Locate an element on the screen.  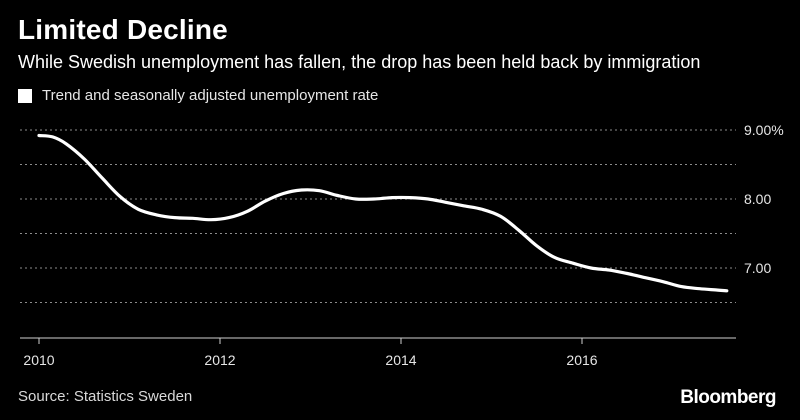
chart-title: Limited Decline is located at coordinates (123, 29).